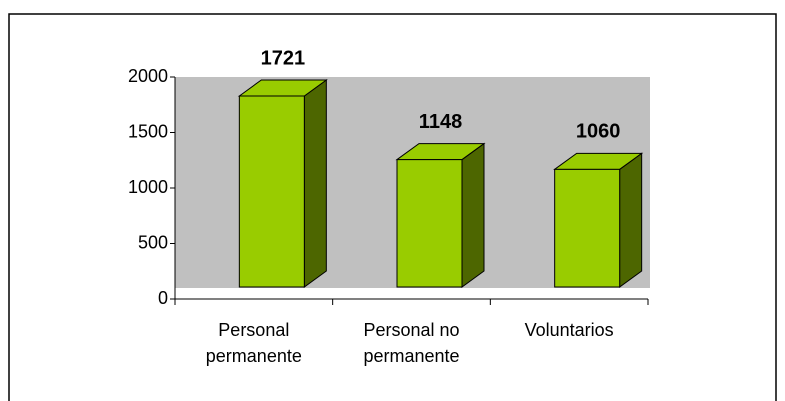 The width and height of the screenshot is (785, 401). Describe the element at coordinates (148, 187) in the screenshot. I see `y-tick-label: 1000` at that location.